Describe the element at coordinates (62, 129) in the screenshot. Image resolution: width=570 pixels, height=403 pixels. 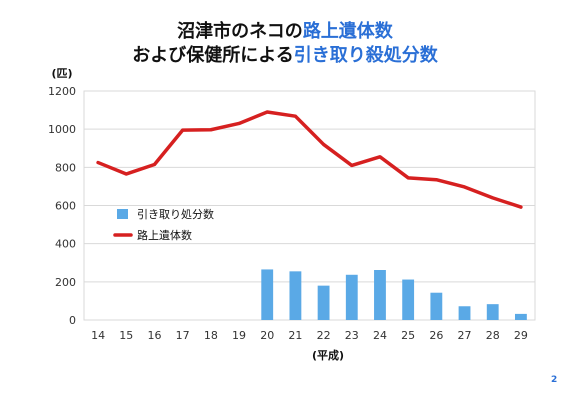
I see `y-tick-label: 1000` at that location.